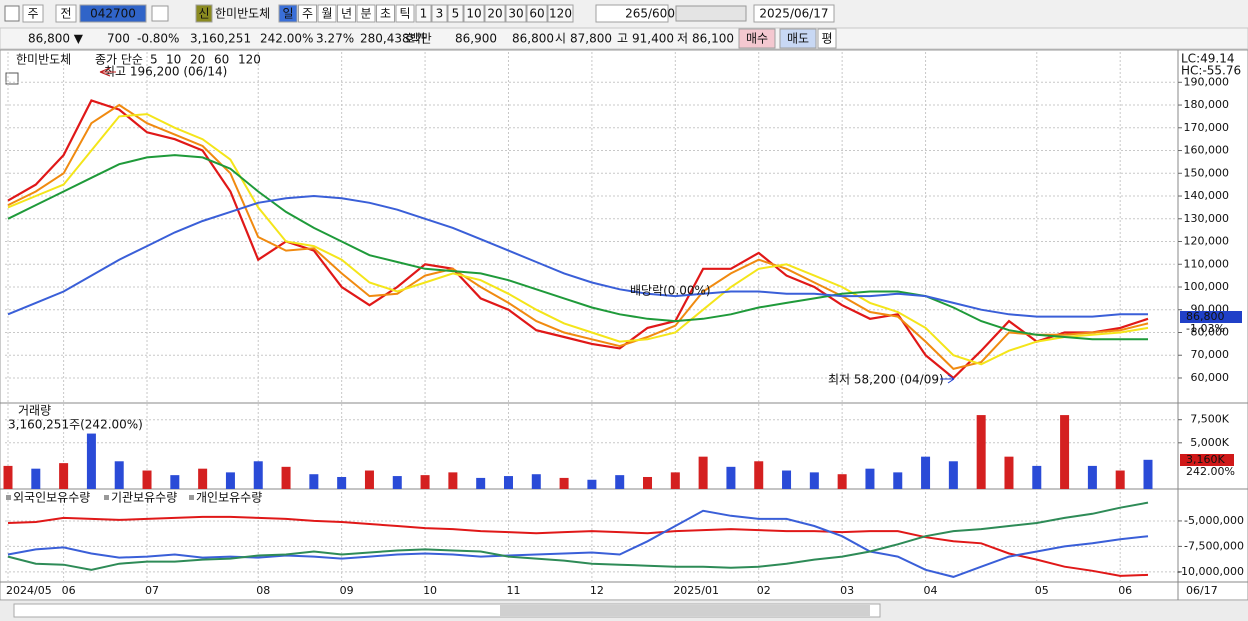 Image resolution: width=1248 pixels, height=621 pixels. I want to click on unit-button: 년, so click(346, 14).